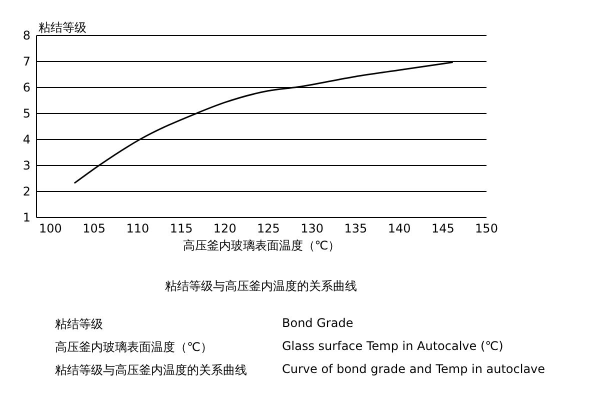 Image resolution: width=600 pixels, height=394 pixels. What do you see at coordinates (94, 229) in the screenshot?
I see `x-tick-label: 105` at bounding box center [94, 229].